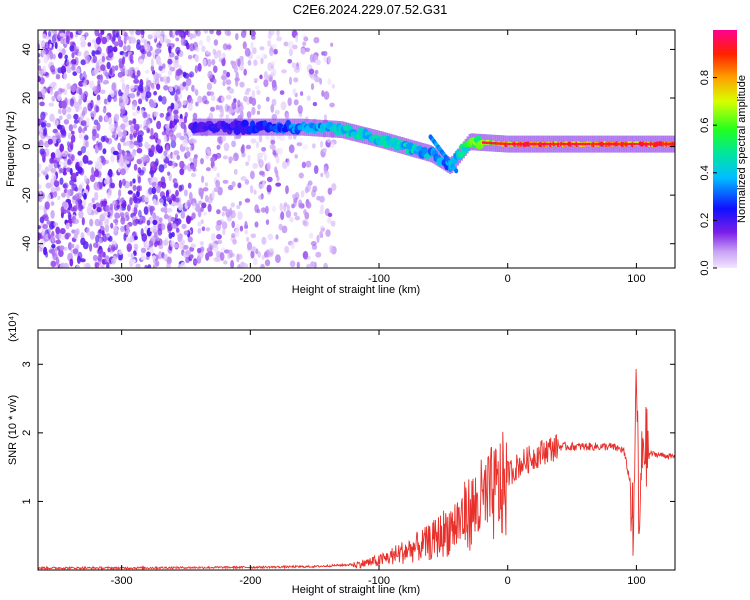 This screenshot has height=600, width=750. I want to click on heatmap-ridge-layer, so click(431, 146).